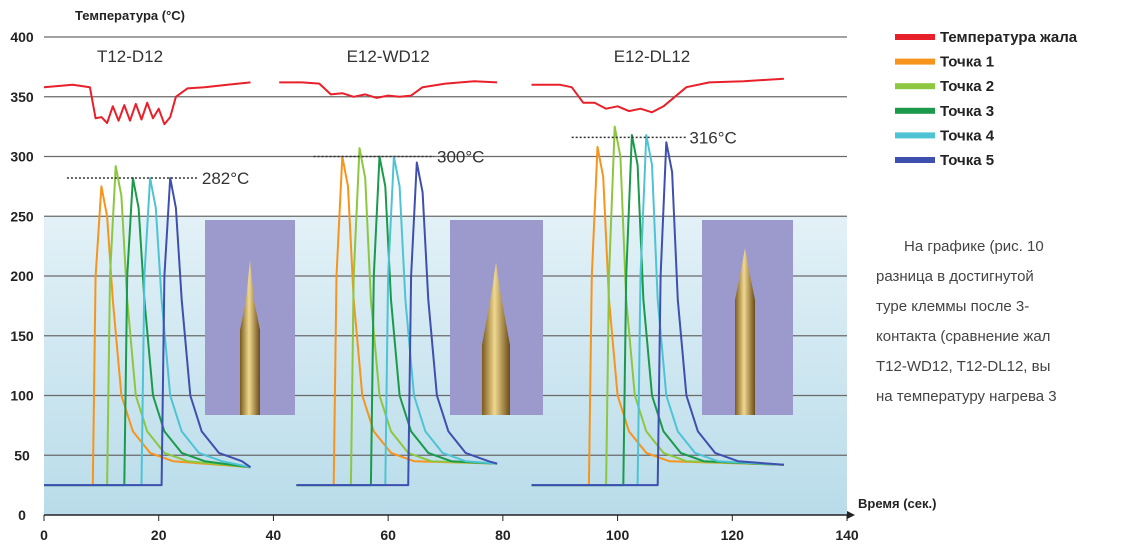 The width and height of the screenshot is (1145, 548). I want to click on y-tick-label: 400, so click(22, 37).